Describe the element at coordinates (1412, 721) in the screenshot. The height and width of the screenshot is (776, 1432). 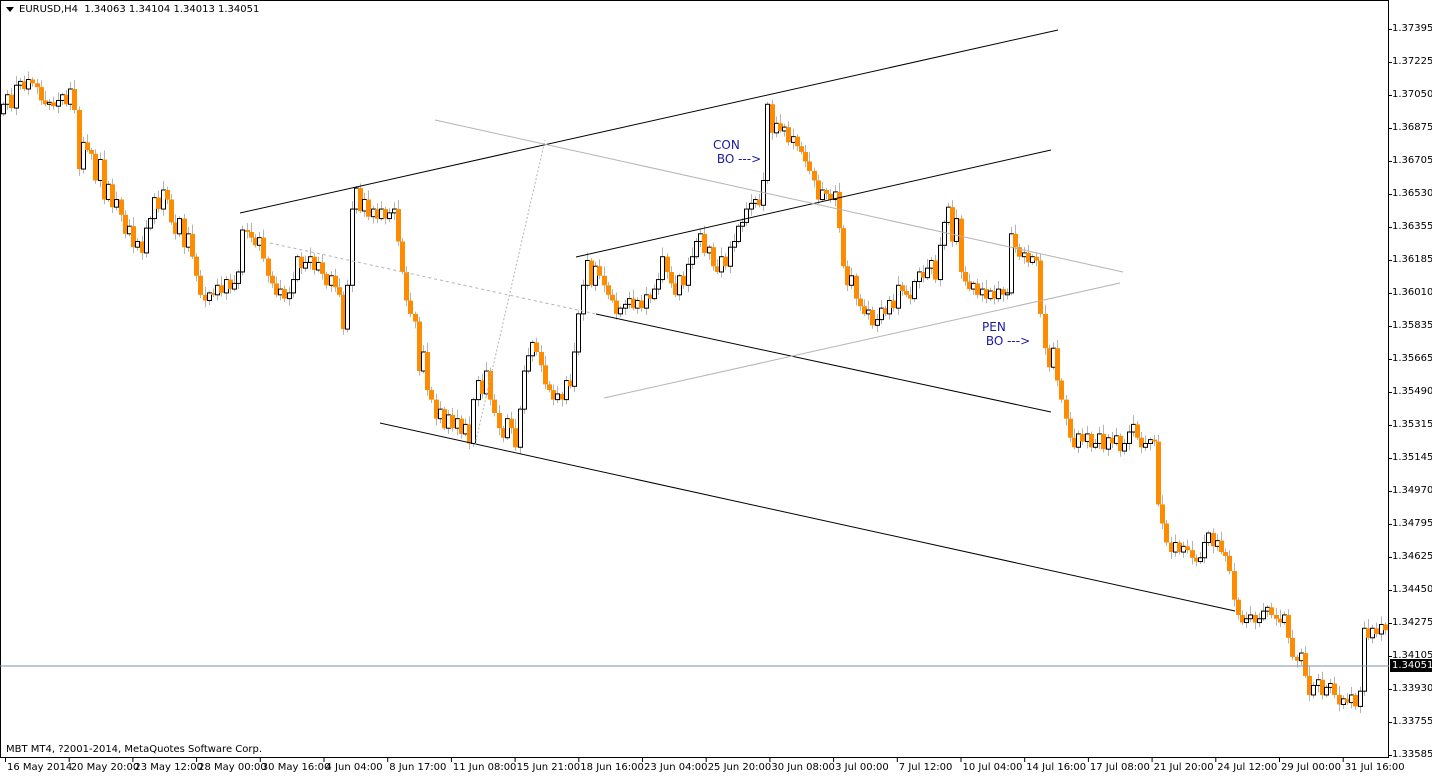
I see `price-label: 1.33755` at that location.